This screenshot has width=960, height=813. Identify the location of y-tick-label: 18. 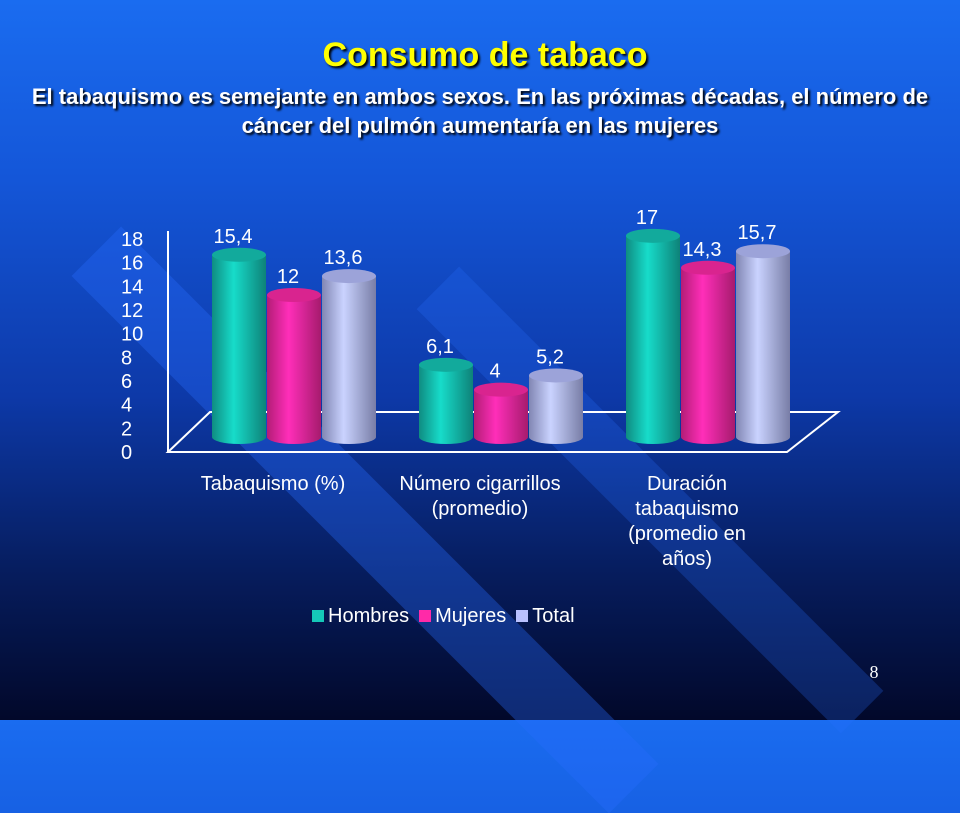
(132, 240).